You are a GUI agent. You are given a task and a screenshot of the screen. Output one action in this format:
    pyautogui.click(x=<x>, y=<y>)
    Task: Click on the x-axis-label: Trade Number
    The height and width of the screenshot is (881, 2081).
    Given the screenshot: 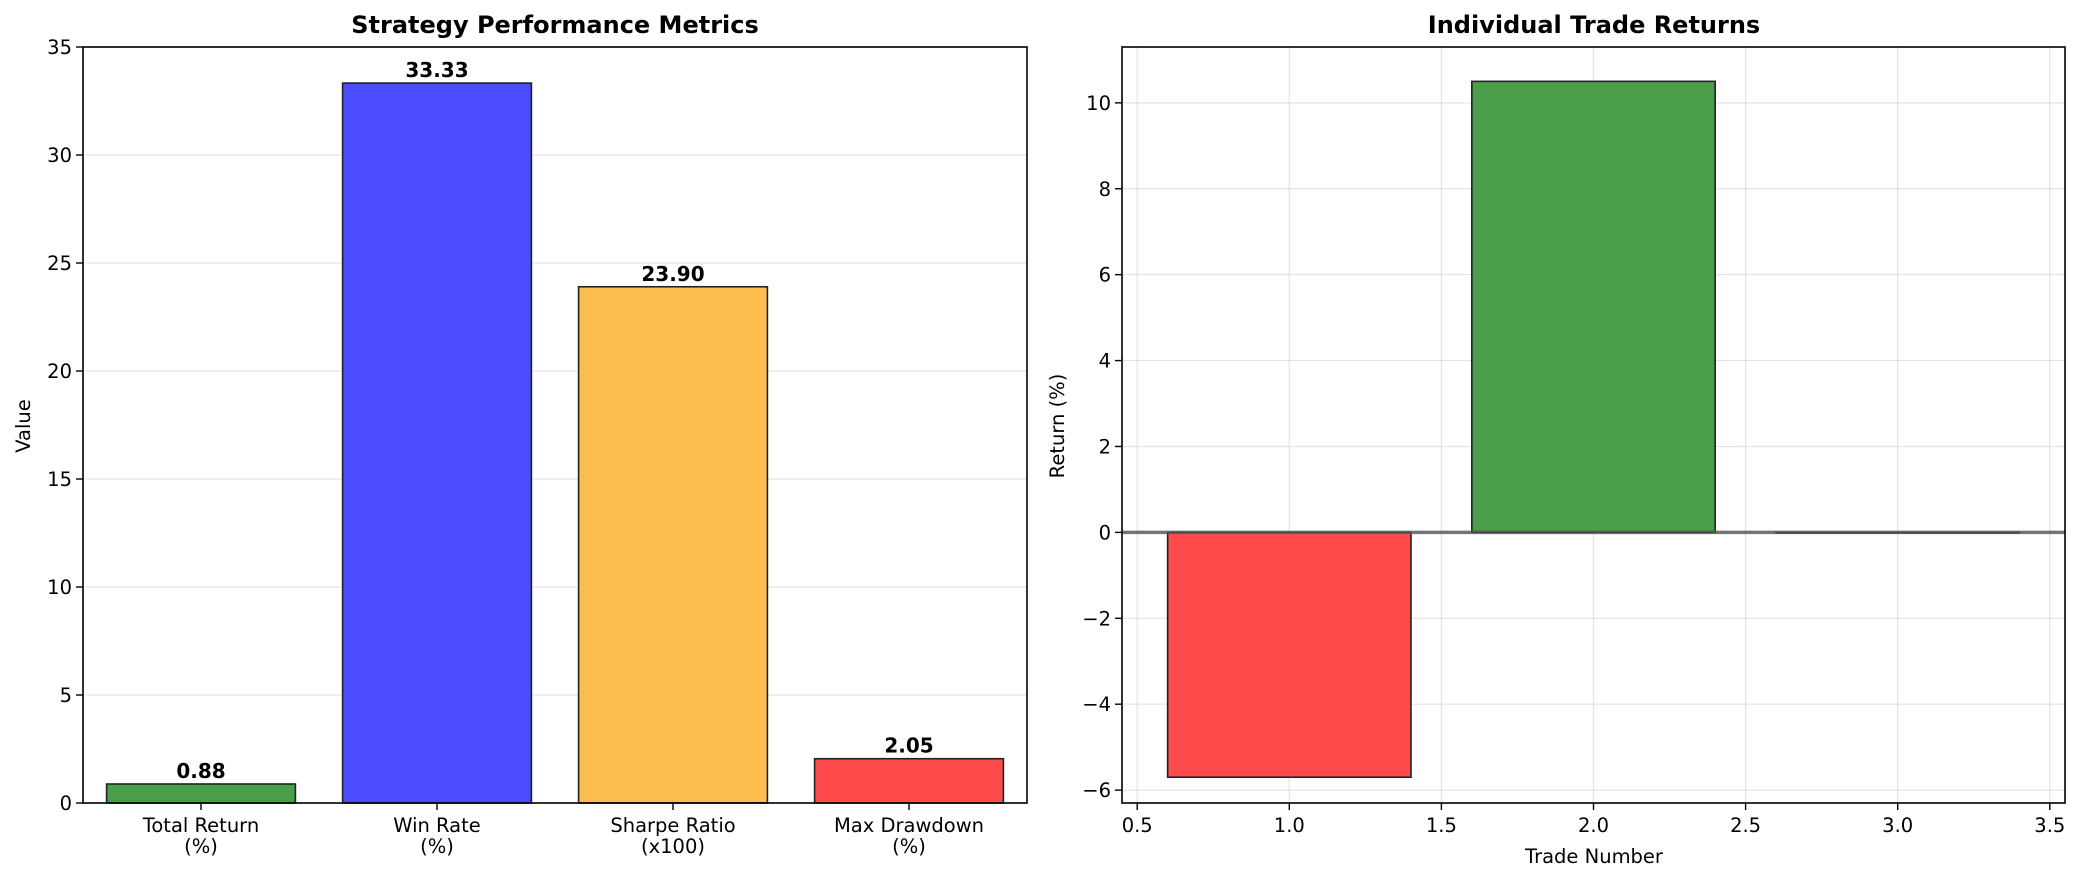 What is the action you would take?
    pyautogui.click(x=1594, y=856)
    